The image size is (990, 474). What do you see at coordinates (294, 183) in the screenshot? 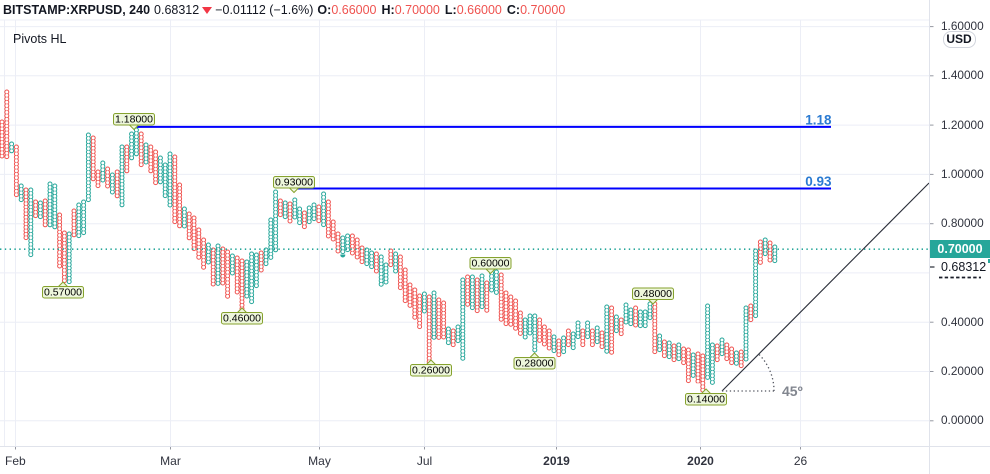
I see `svg-text: 0.93000` at bounding box center [294, 183].